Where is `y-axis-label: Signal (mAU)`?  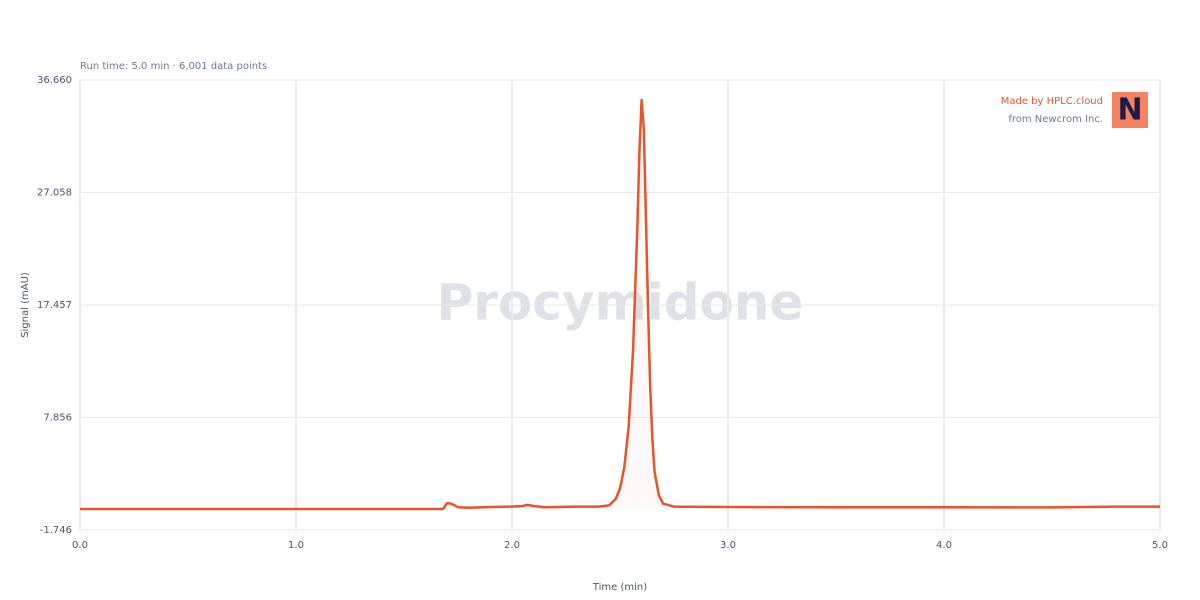
y-axis-label: Signal (mAU) is located at coordinates (25, 305).